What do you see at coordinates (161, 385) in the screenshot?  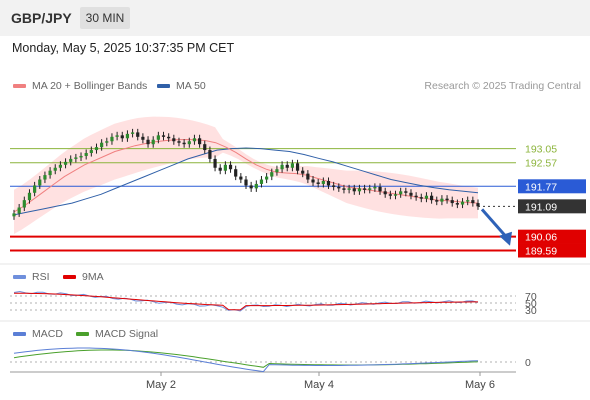 I see `x-tick-label: May 2` at bounding box center [161, 385].